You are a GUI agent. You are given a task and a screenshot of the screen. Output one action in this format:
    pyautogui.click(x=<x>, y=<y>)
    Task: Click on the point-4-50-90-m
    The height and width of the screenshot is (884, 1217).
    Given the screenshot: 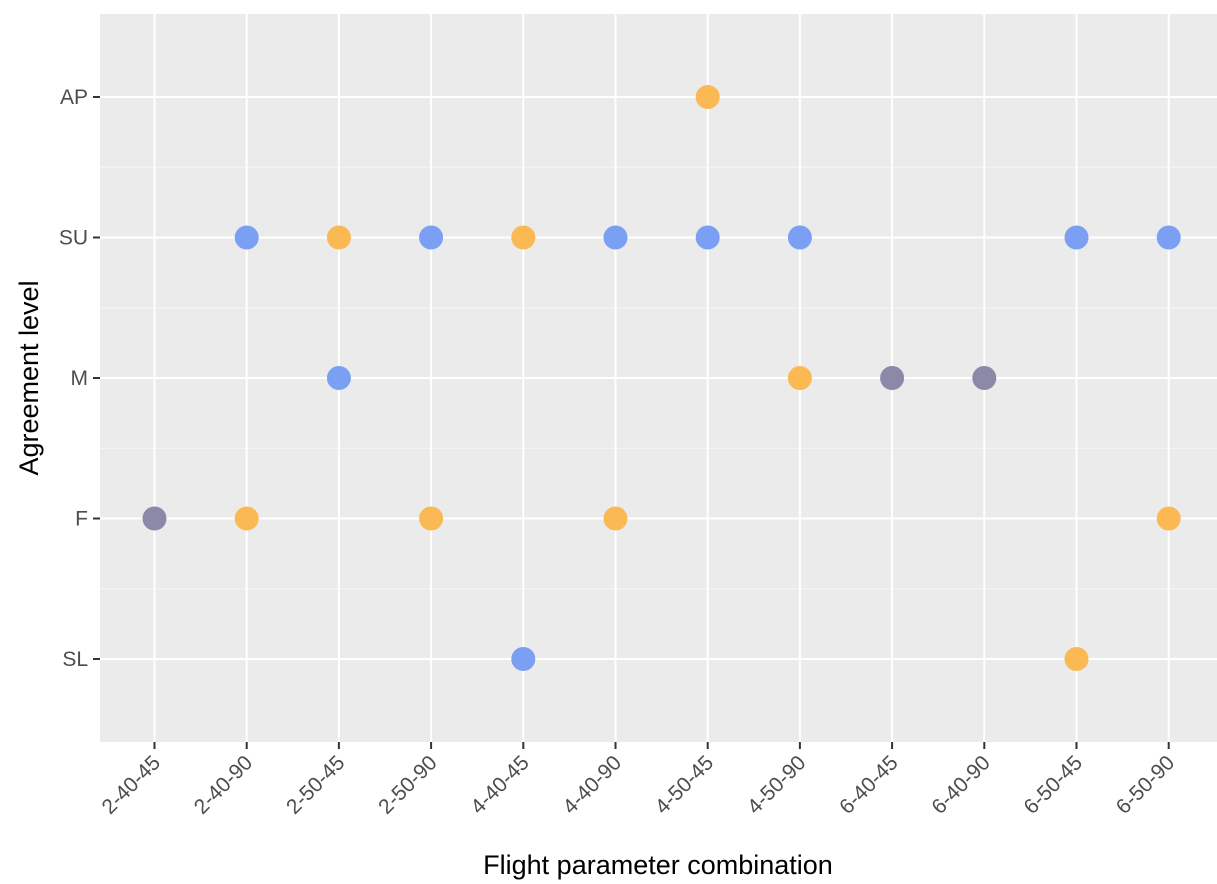 What is the action you would take?
    pyautogui.click(x=799, y=378)
    